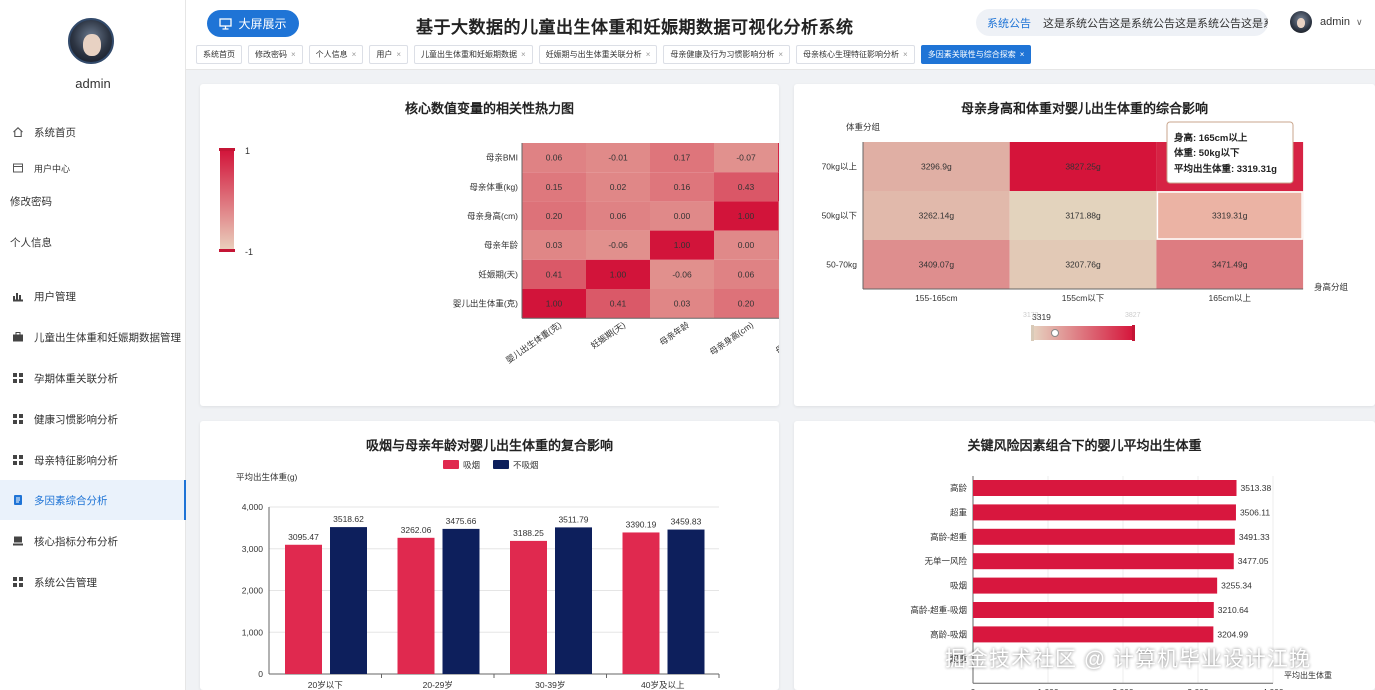 The height and width of the screenshot is (690, 1375). Describe the element at coordinates (840, 167) in the screenshot. I see `y-tick-label: 70kg以上` at that location.